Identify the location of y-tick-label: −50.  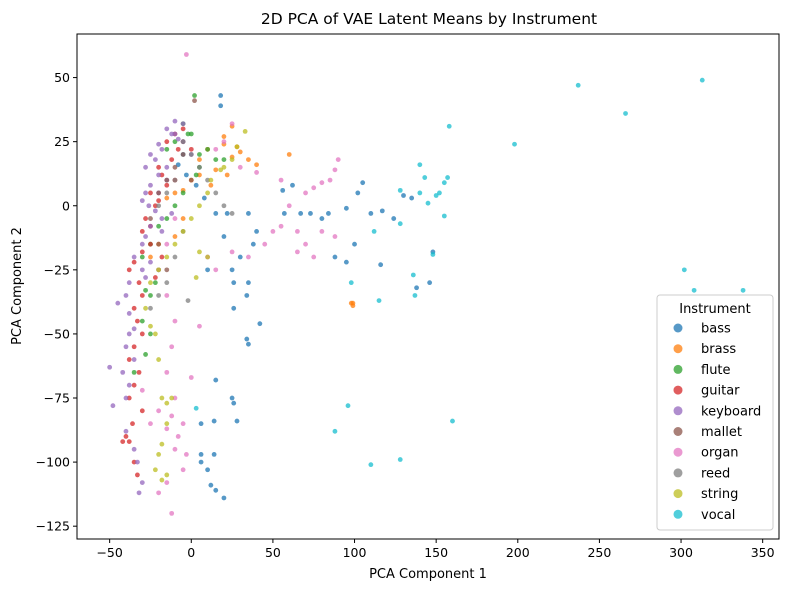
(57, 333).